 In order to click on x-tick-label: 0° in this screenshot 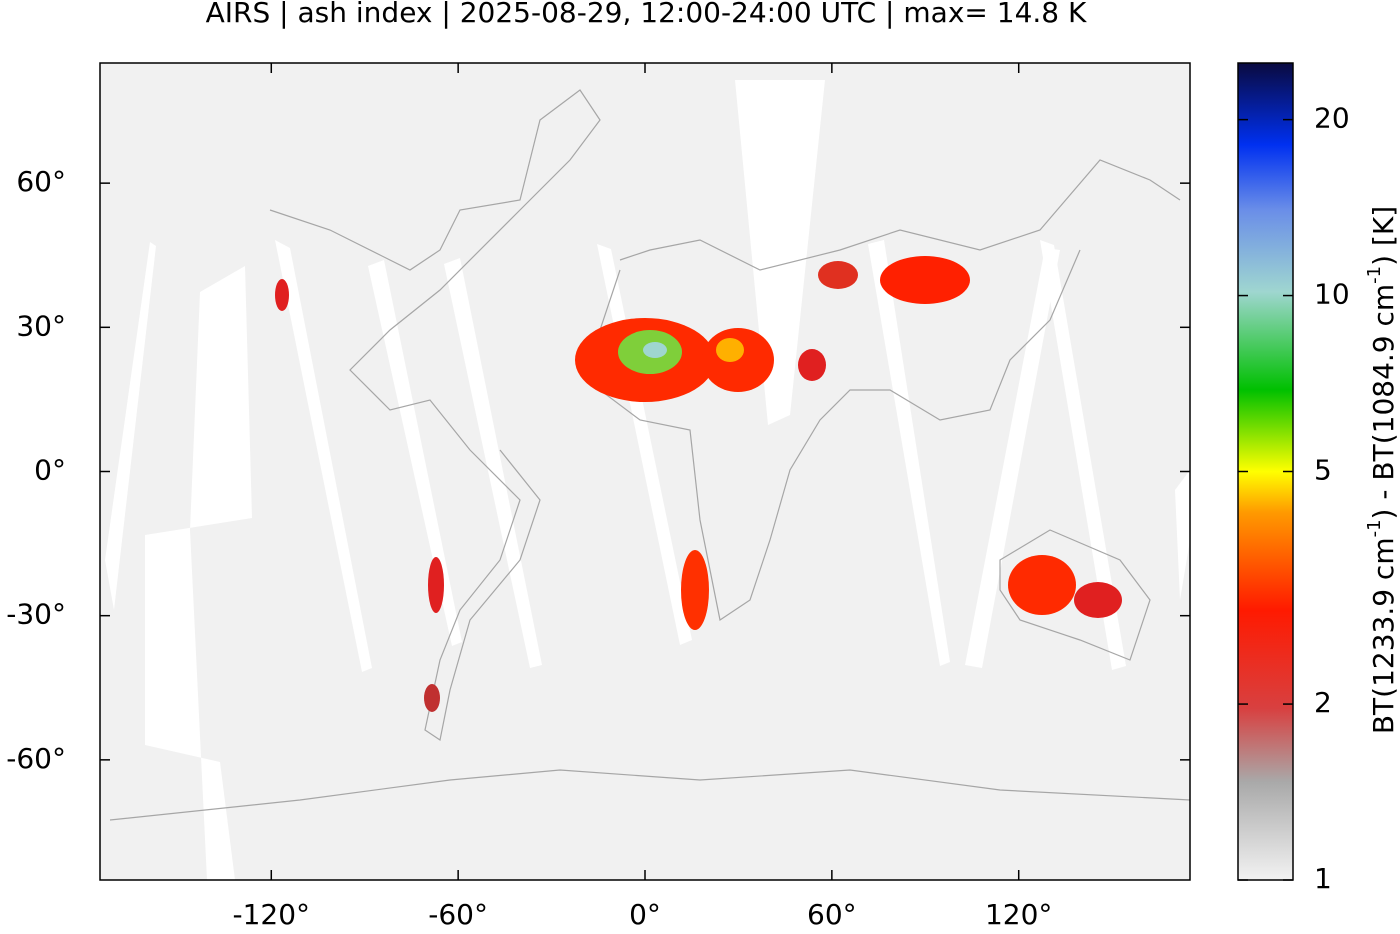, I will do `click(645, 914)`.